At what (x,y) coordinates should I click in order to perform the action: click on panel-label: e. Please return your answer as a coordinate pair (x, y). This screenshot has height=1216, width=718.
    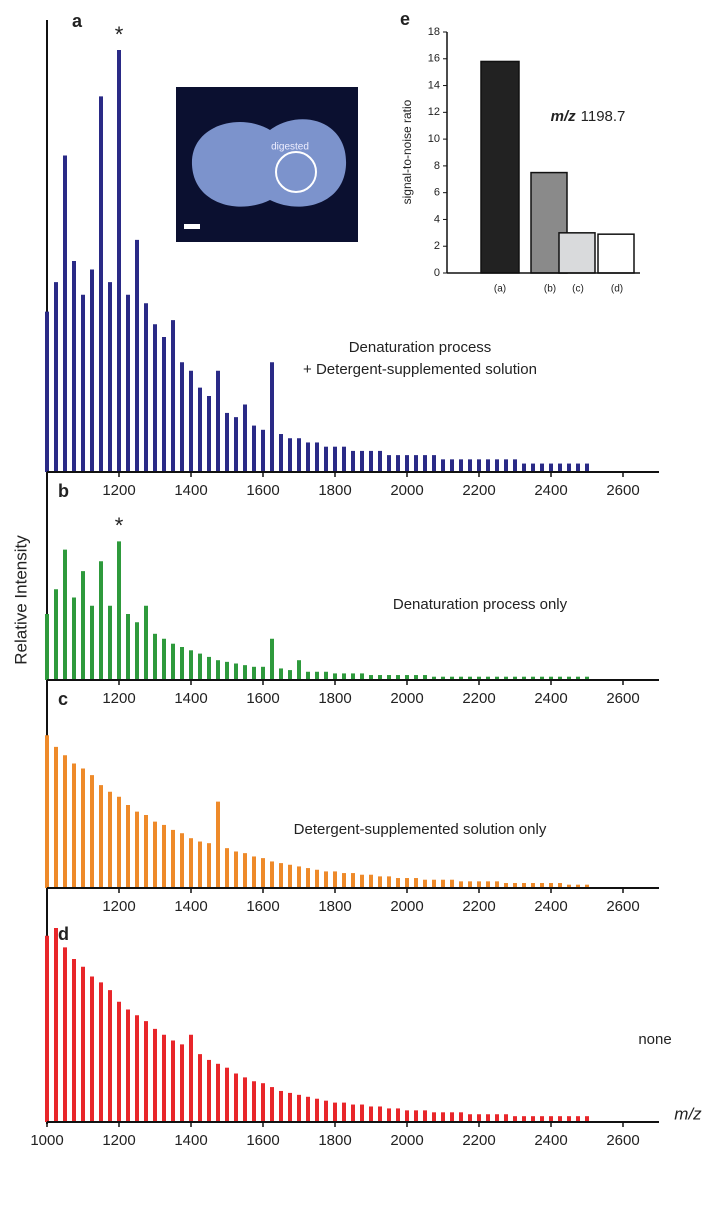
    Looking at the image, I should click on (405, 19).